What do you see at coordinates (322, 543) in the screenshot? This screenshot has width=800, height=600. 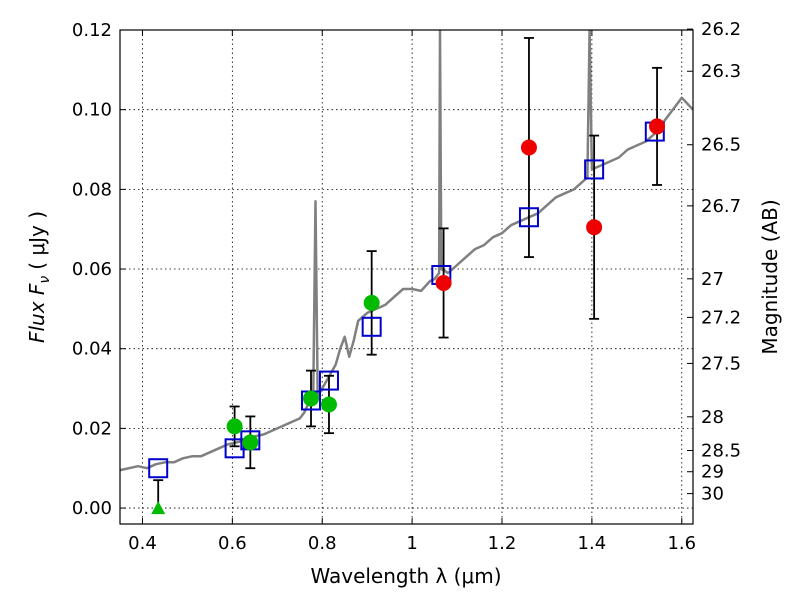 I see `x-tick-label: 0.8` at bounding box center [322, 543].